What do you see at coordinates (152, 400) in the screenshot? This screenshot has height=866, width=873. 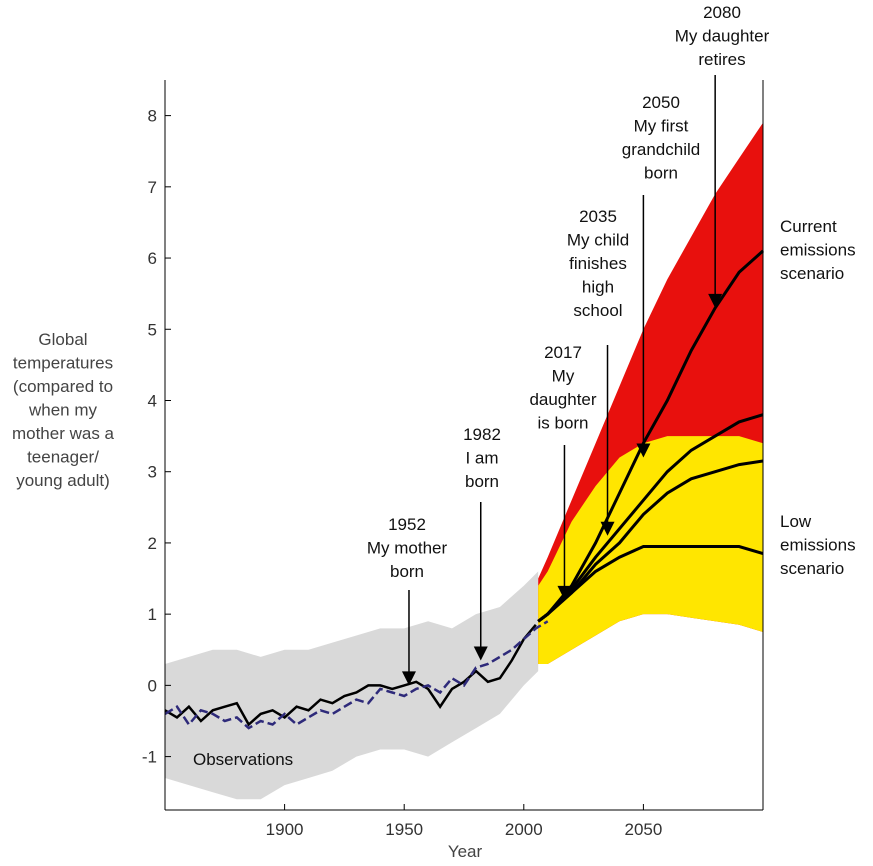 I see `y-tick-label: 4` at bounding box center [152, 400].